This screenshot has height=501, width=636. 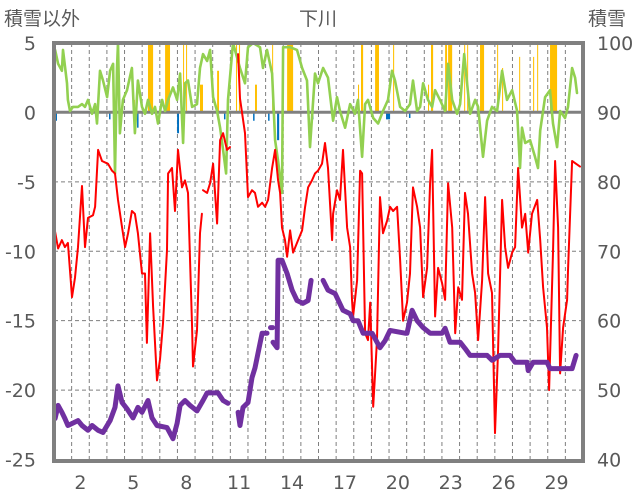 What do you see at coordinates (615, 44) in the screenshot?
I see `right-y-tick-label: 100` at bounding box center [615, 44].